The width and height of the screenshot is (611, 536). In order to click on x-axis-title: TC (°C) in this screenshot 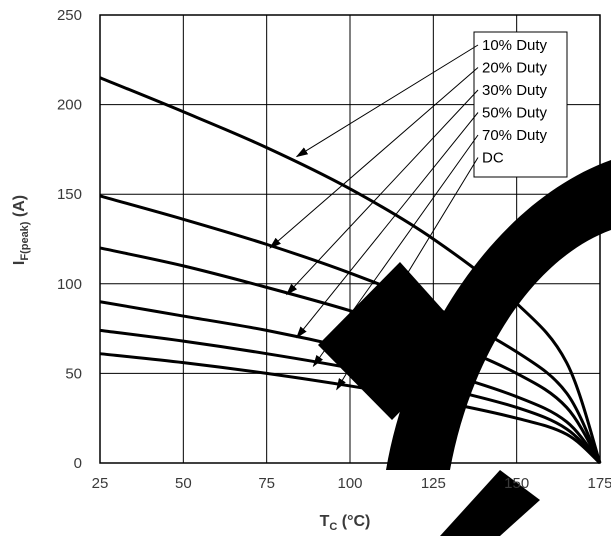, I will do `click(345, 523)`.